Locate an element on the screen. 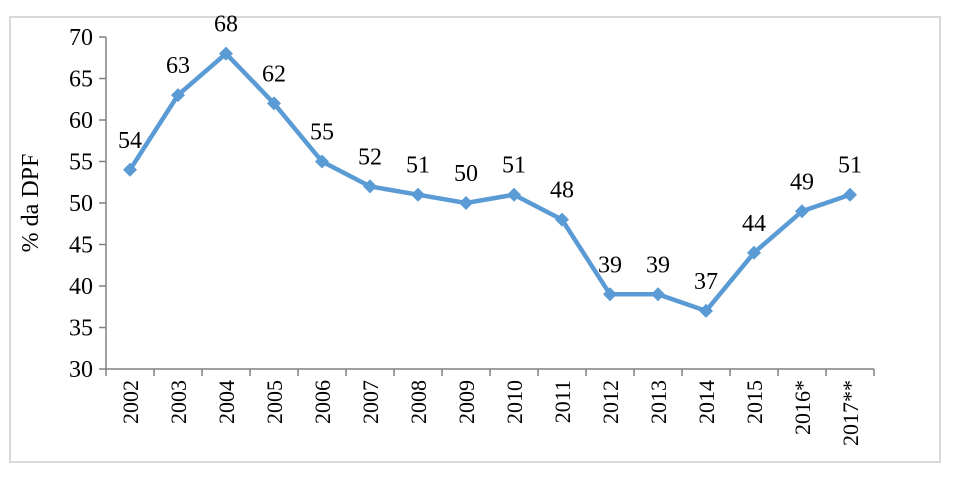 The width and height of the screenshot is (957, 484). x-axis-tick-label: 2013 is located at coordinates (658, 402).